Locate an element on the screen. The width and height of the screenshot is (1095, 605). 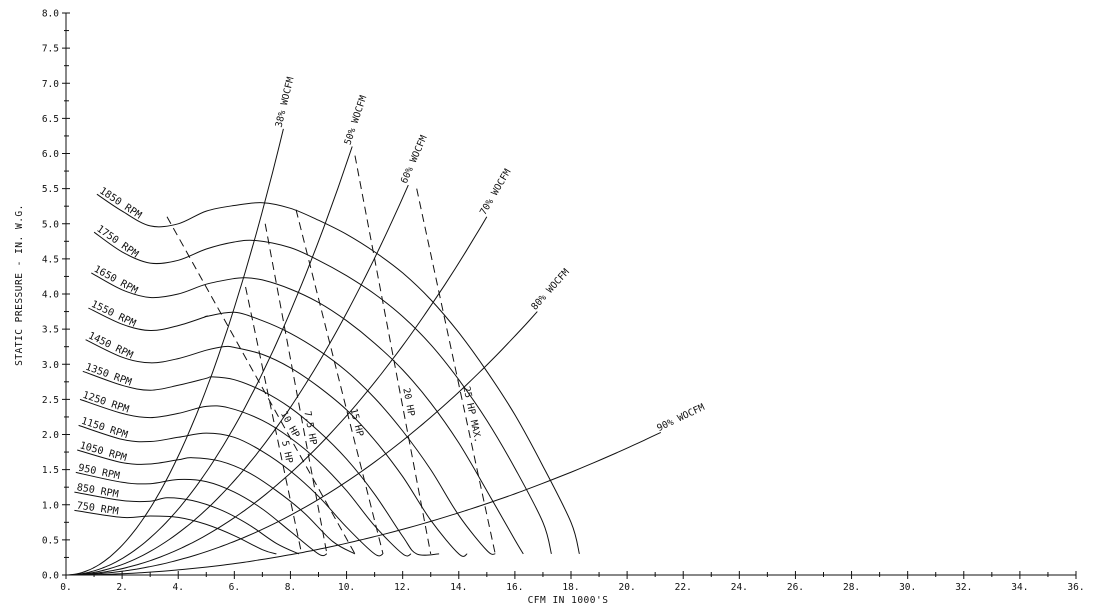
y-tick-label: 5.5 is located at coordinates (50, 189).